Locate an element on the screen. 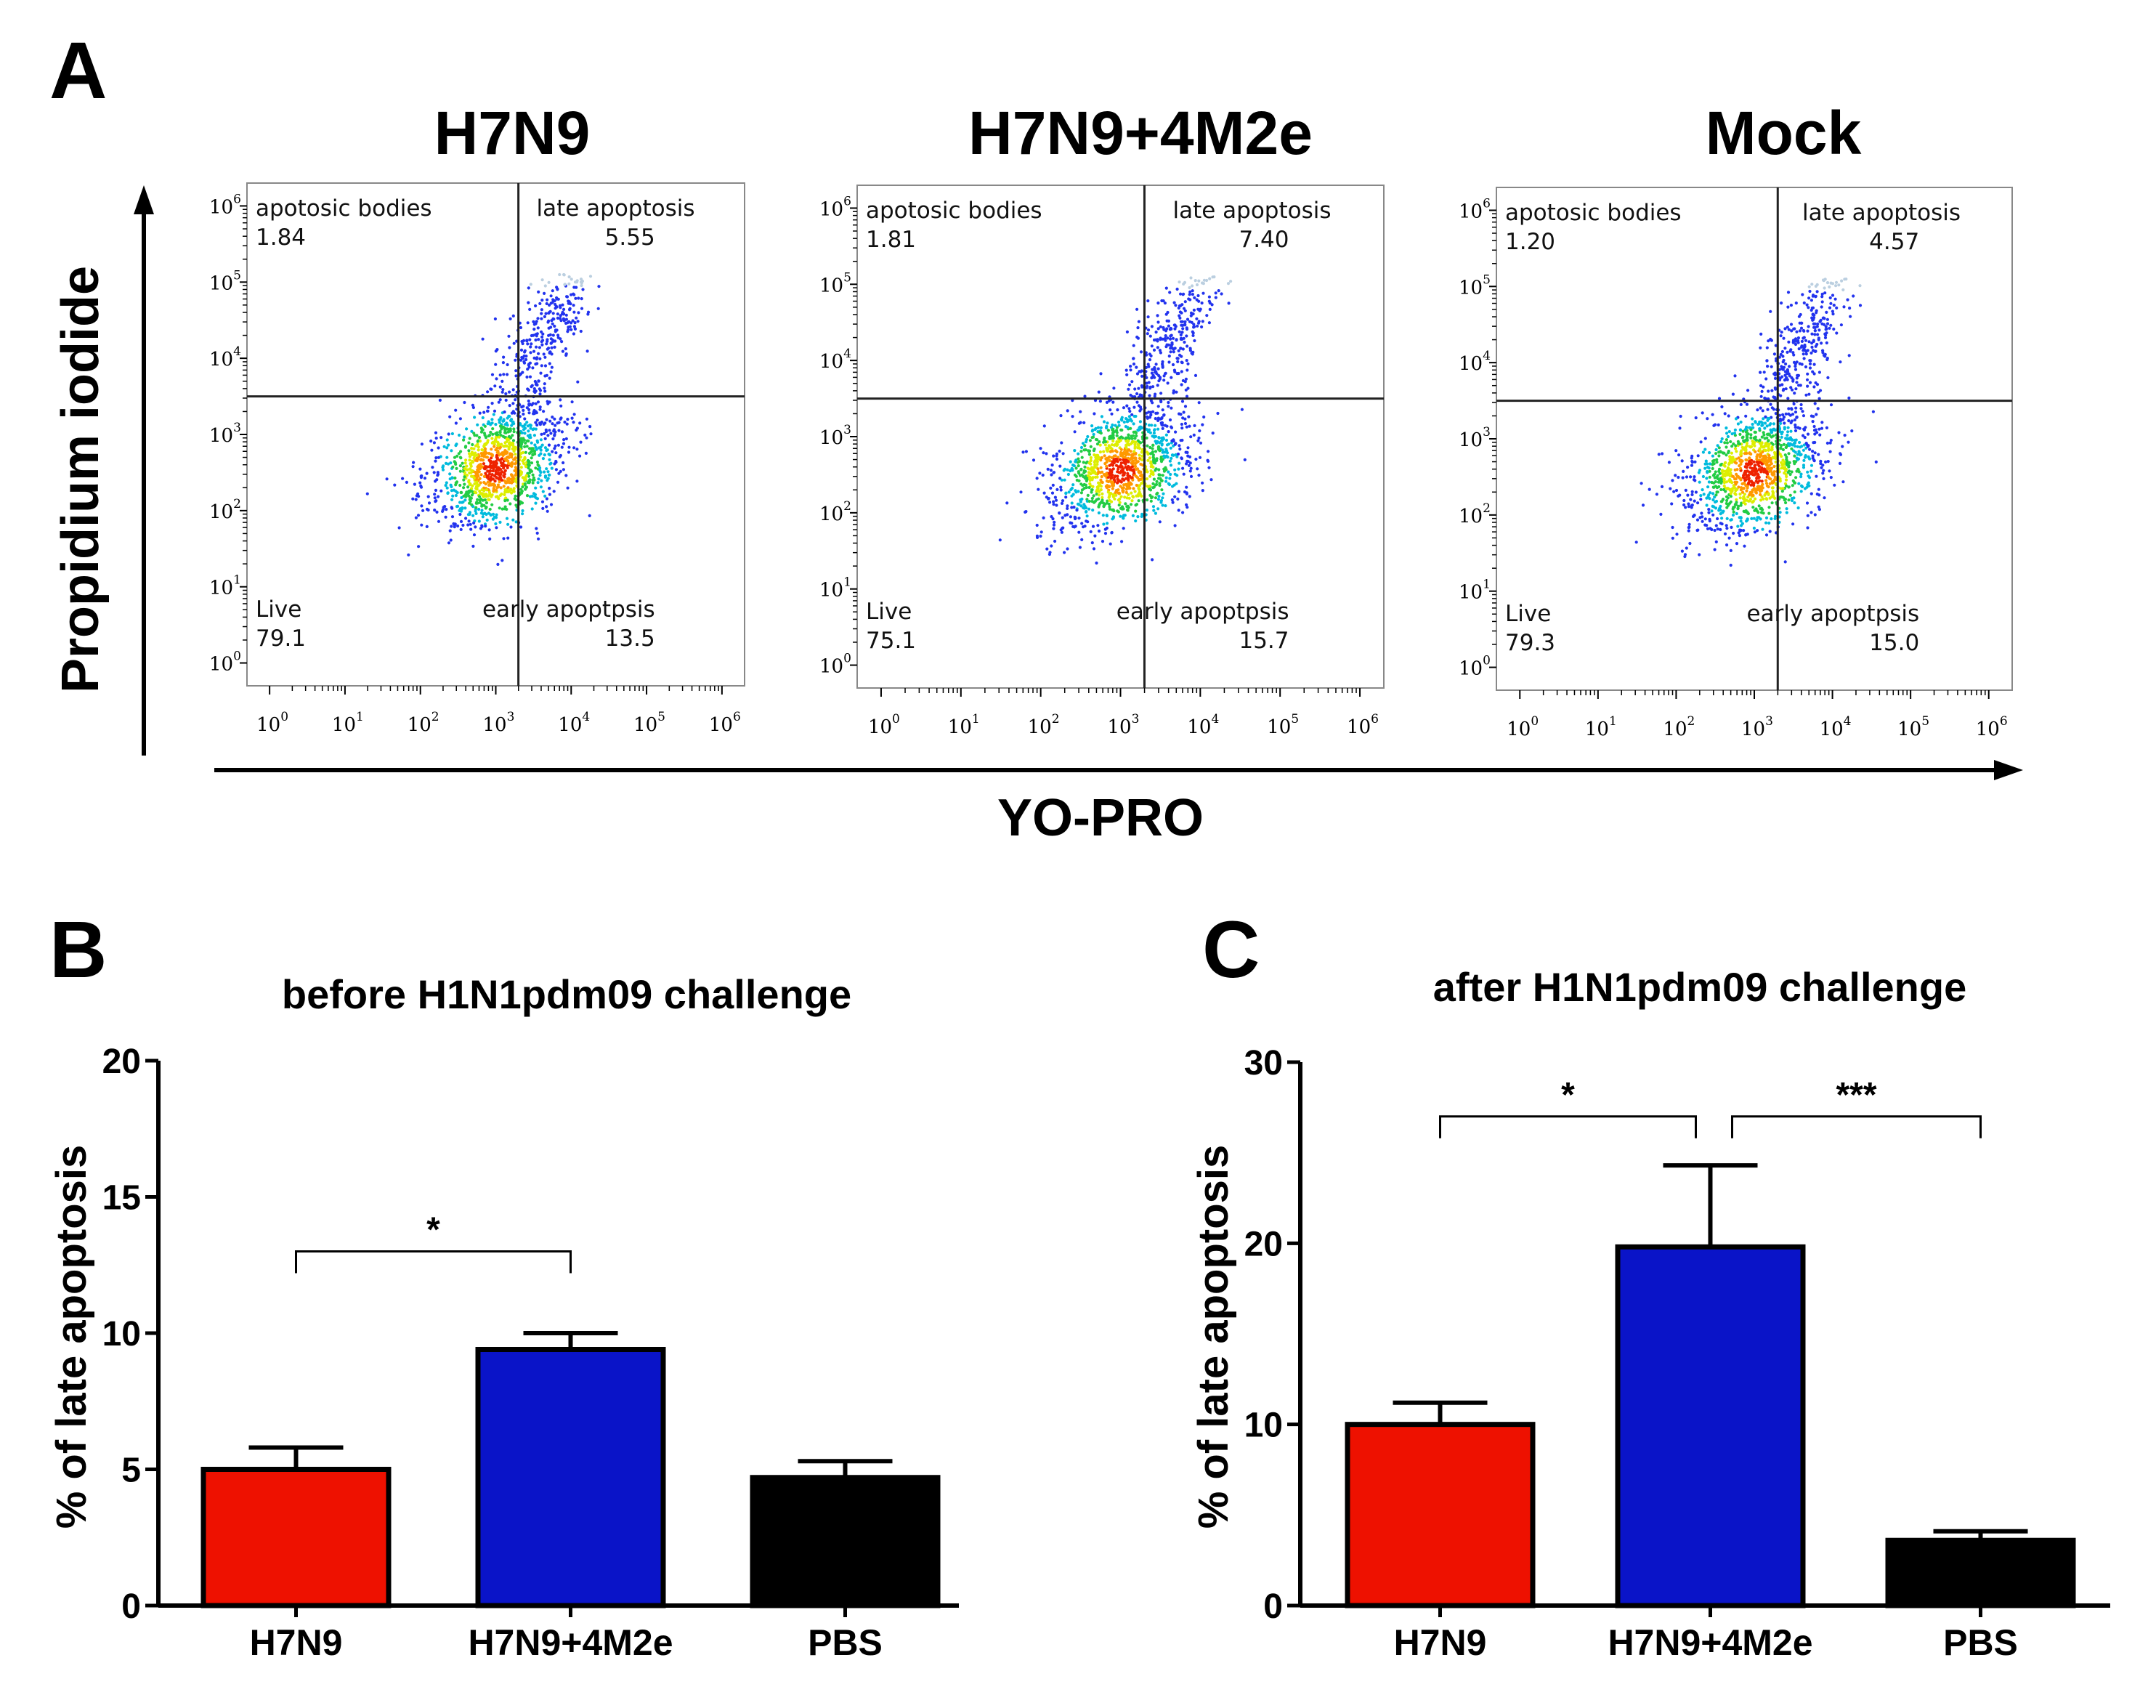 This screenshot has width=2156, height=1708. flow-tick-exponent: 5 is located at coordinates (661, 717).